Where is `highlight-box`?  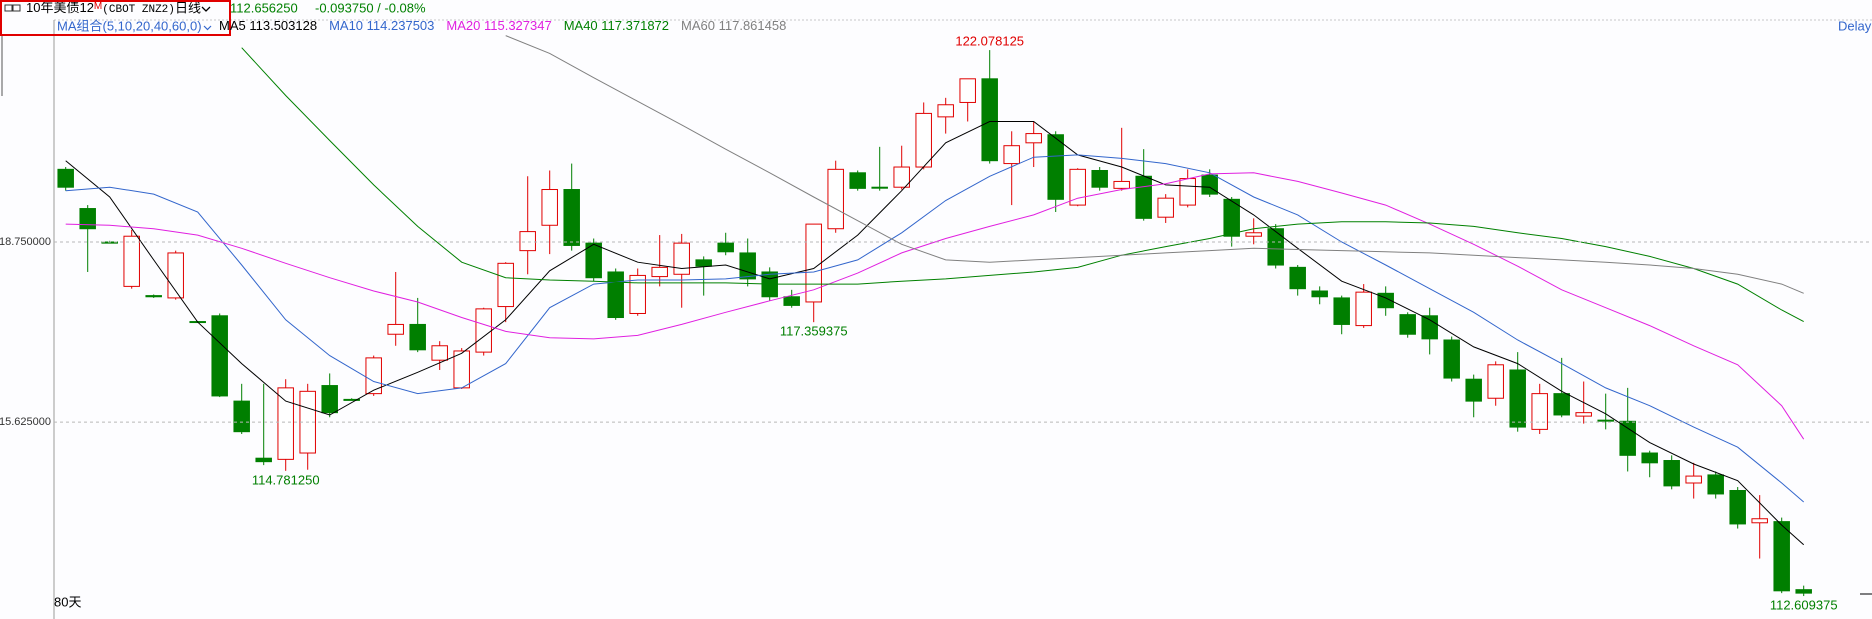 highlight-box is located at coordinates (115, 18).